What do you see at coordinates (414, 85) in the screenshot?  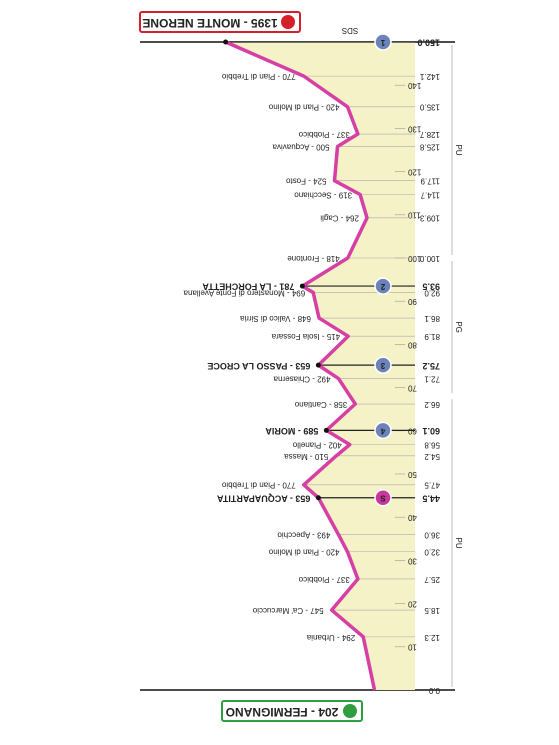 I see `x-tick-label: 140` at bounding box center [414, 85].